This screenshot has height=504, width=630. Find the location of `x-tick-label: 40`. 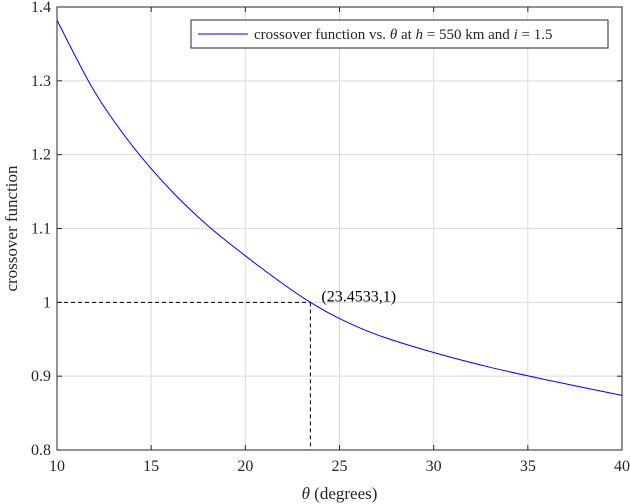

x-tick-label: 40 is located at coordinates (622, 466).